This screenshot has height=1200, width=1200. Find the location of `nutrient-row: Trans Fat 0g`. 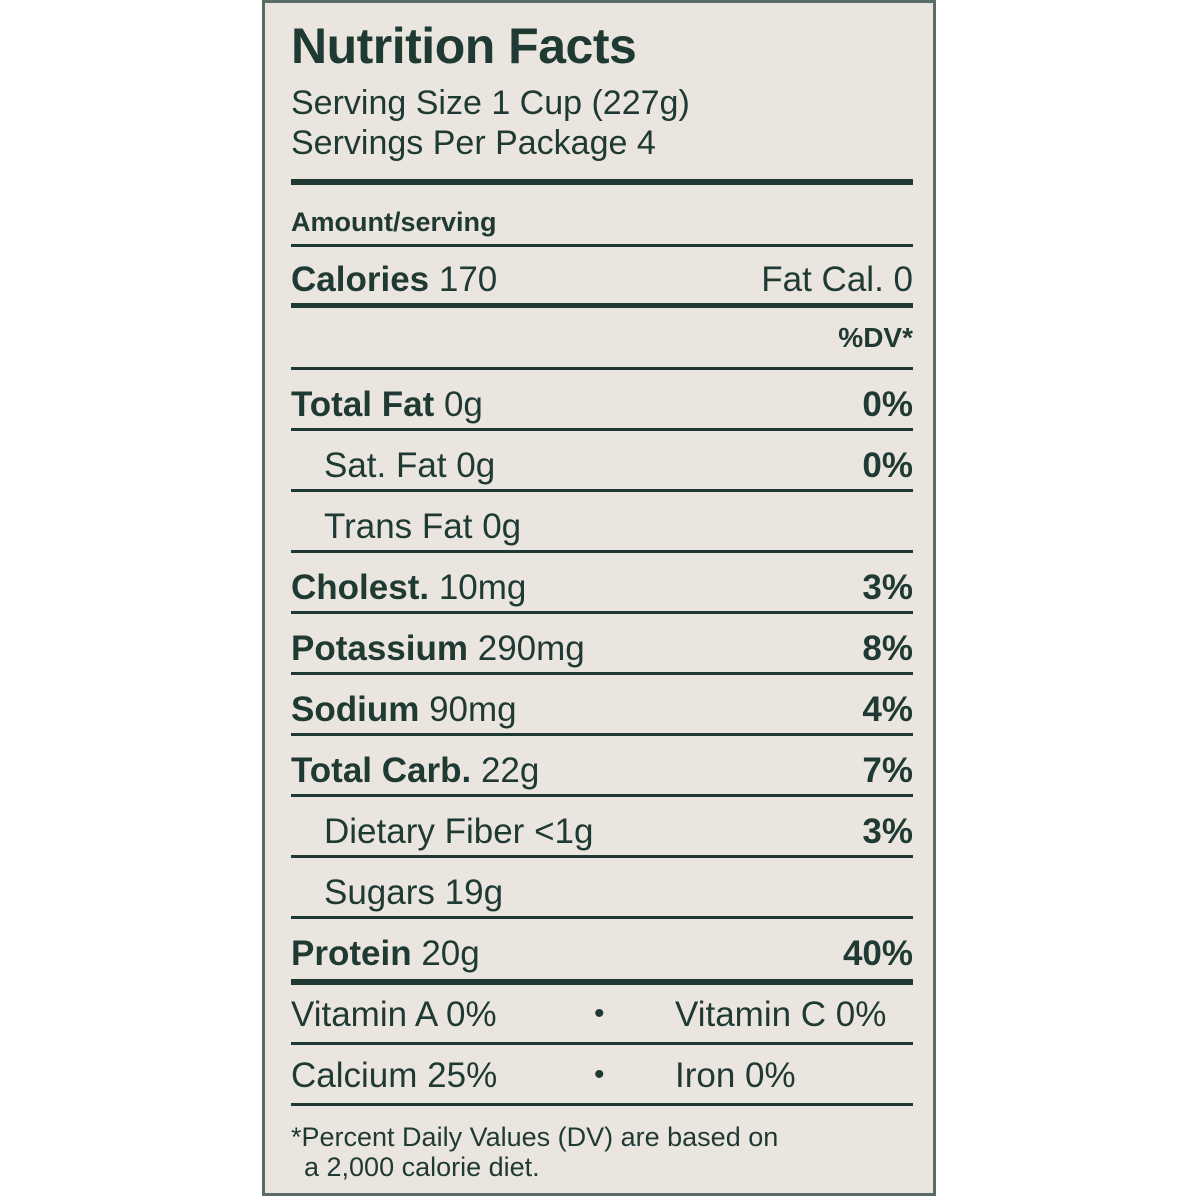

nutrient-row: Trans Fat 0g is located at coordinates (602, 521).